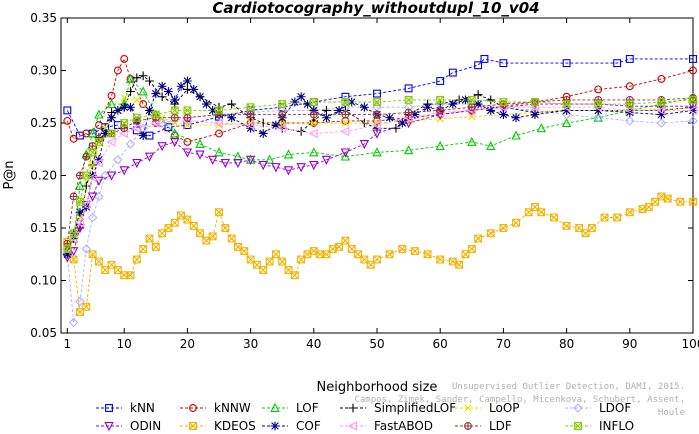 The image size is (699, 434). What do you see at coordinates (143, 76) in the screenshot?
I see `data-point-simplifiedlof` at bounding box center [143, 76].